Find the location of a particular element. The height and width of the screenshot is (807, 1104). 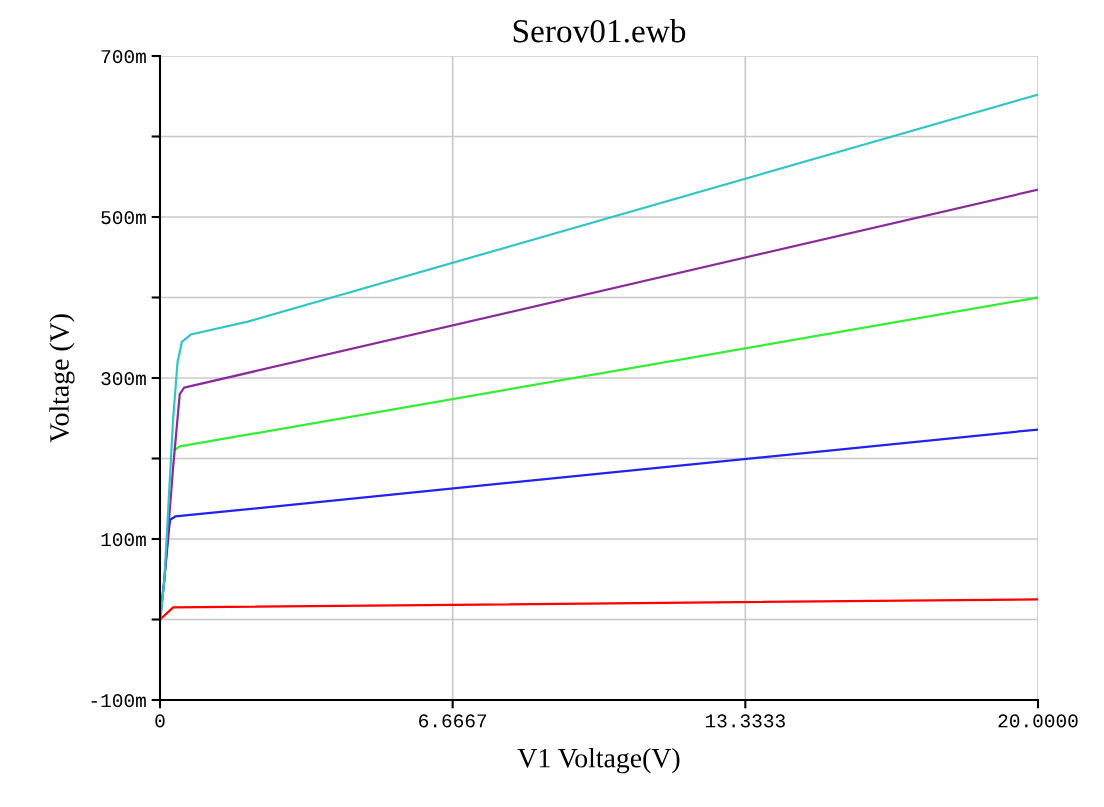

y-tick-label: 300m is located at coordinates (123, 379).